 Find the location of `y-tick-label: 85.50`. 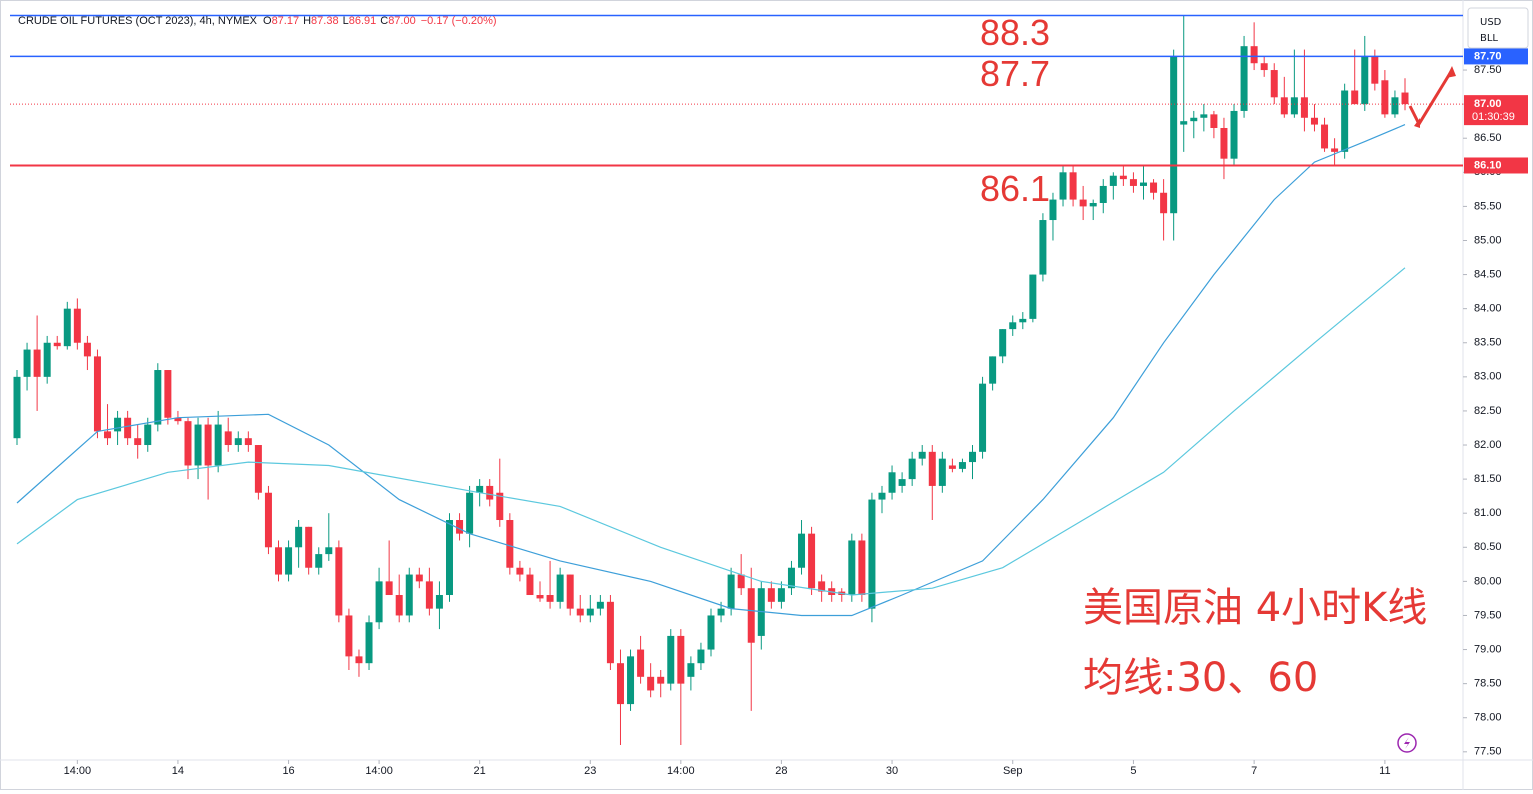

y-tick-label: 85.50 is located at coordinates (1488, 206).